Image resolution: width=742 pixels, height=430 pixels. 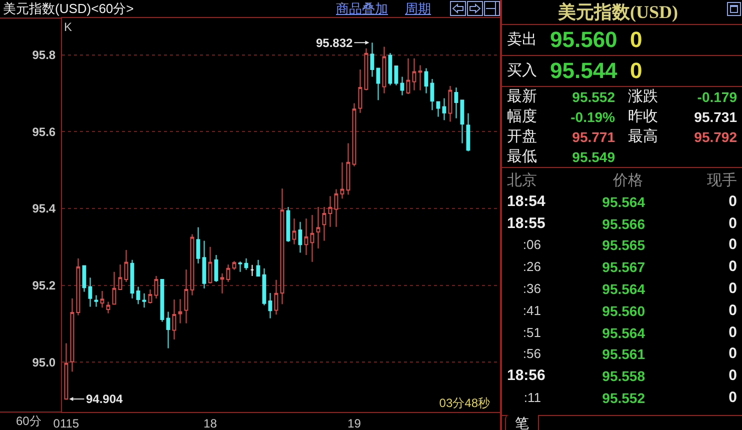 I want to click on text: 昨收, so click(x=643, y=116).